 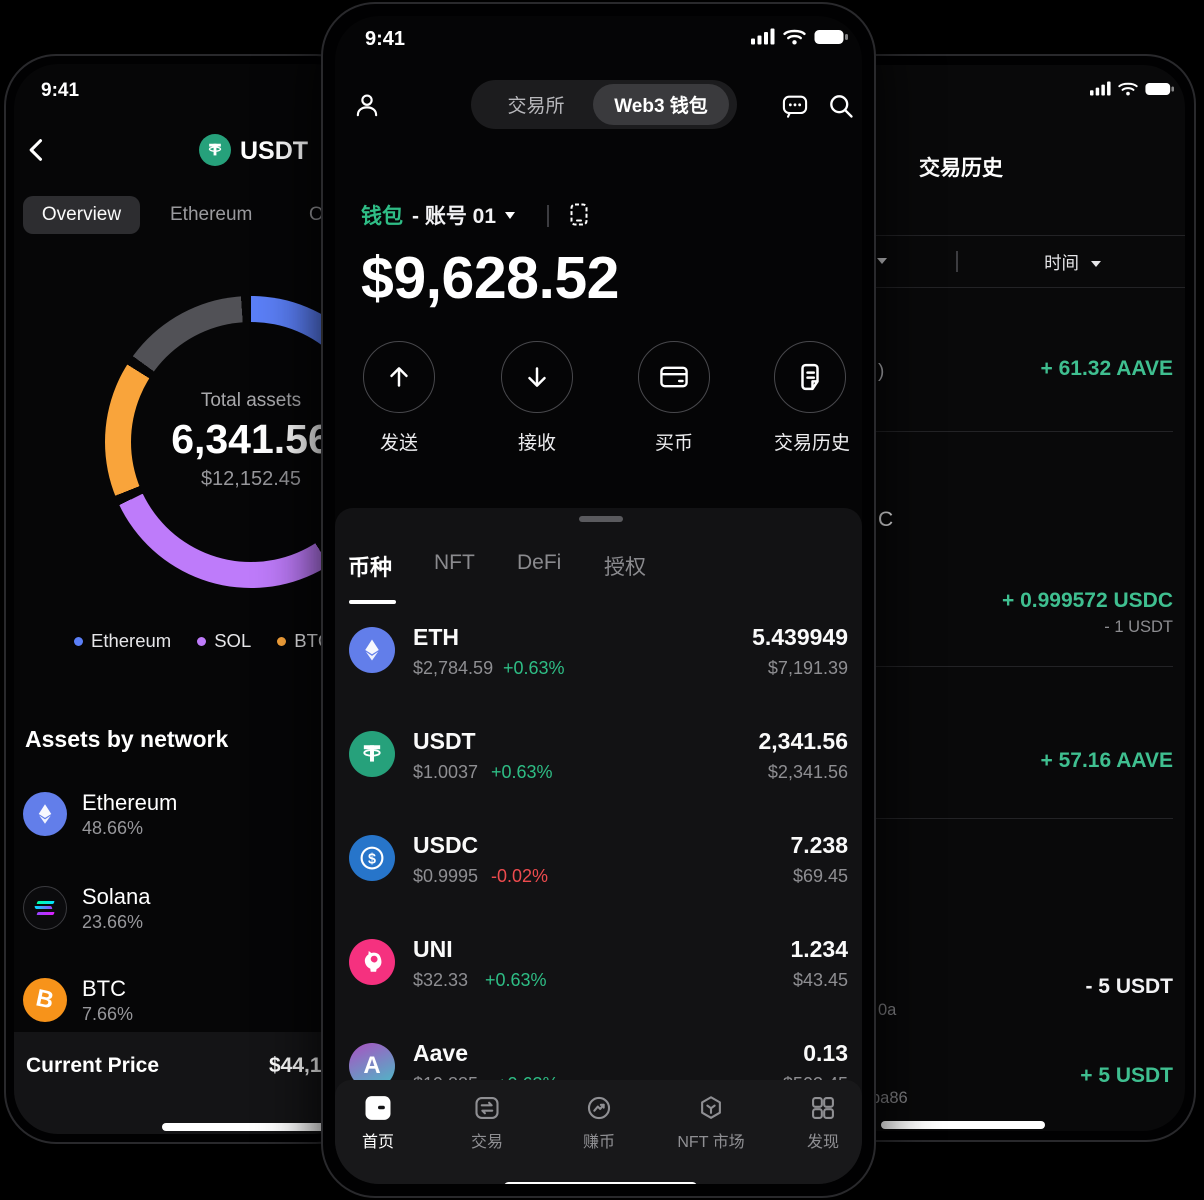 What do you see at coordinates (108, 1014) in the screenshot?
I see `network-percent: 7.66%` at bounding box center [108, 1014].